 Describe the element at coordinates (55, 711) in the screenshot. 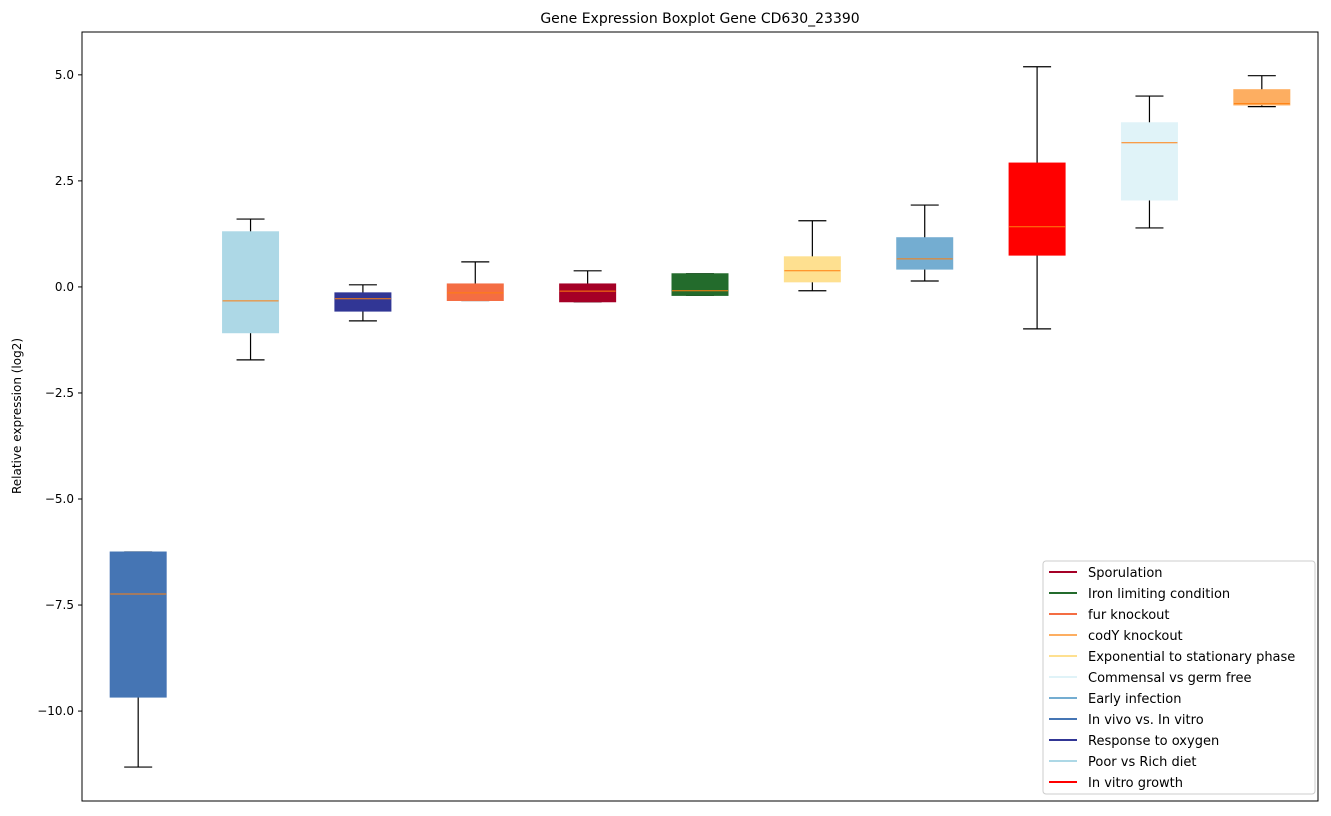

I see `y-tick-label: −10.0` at that location.